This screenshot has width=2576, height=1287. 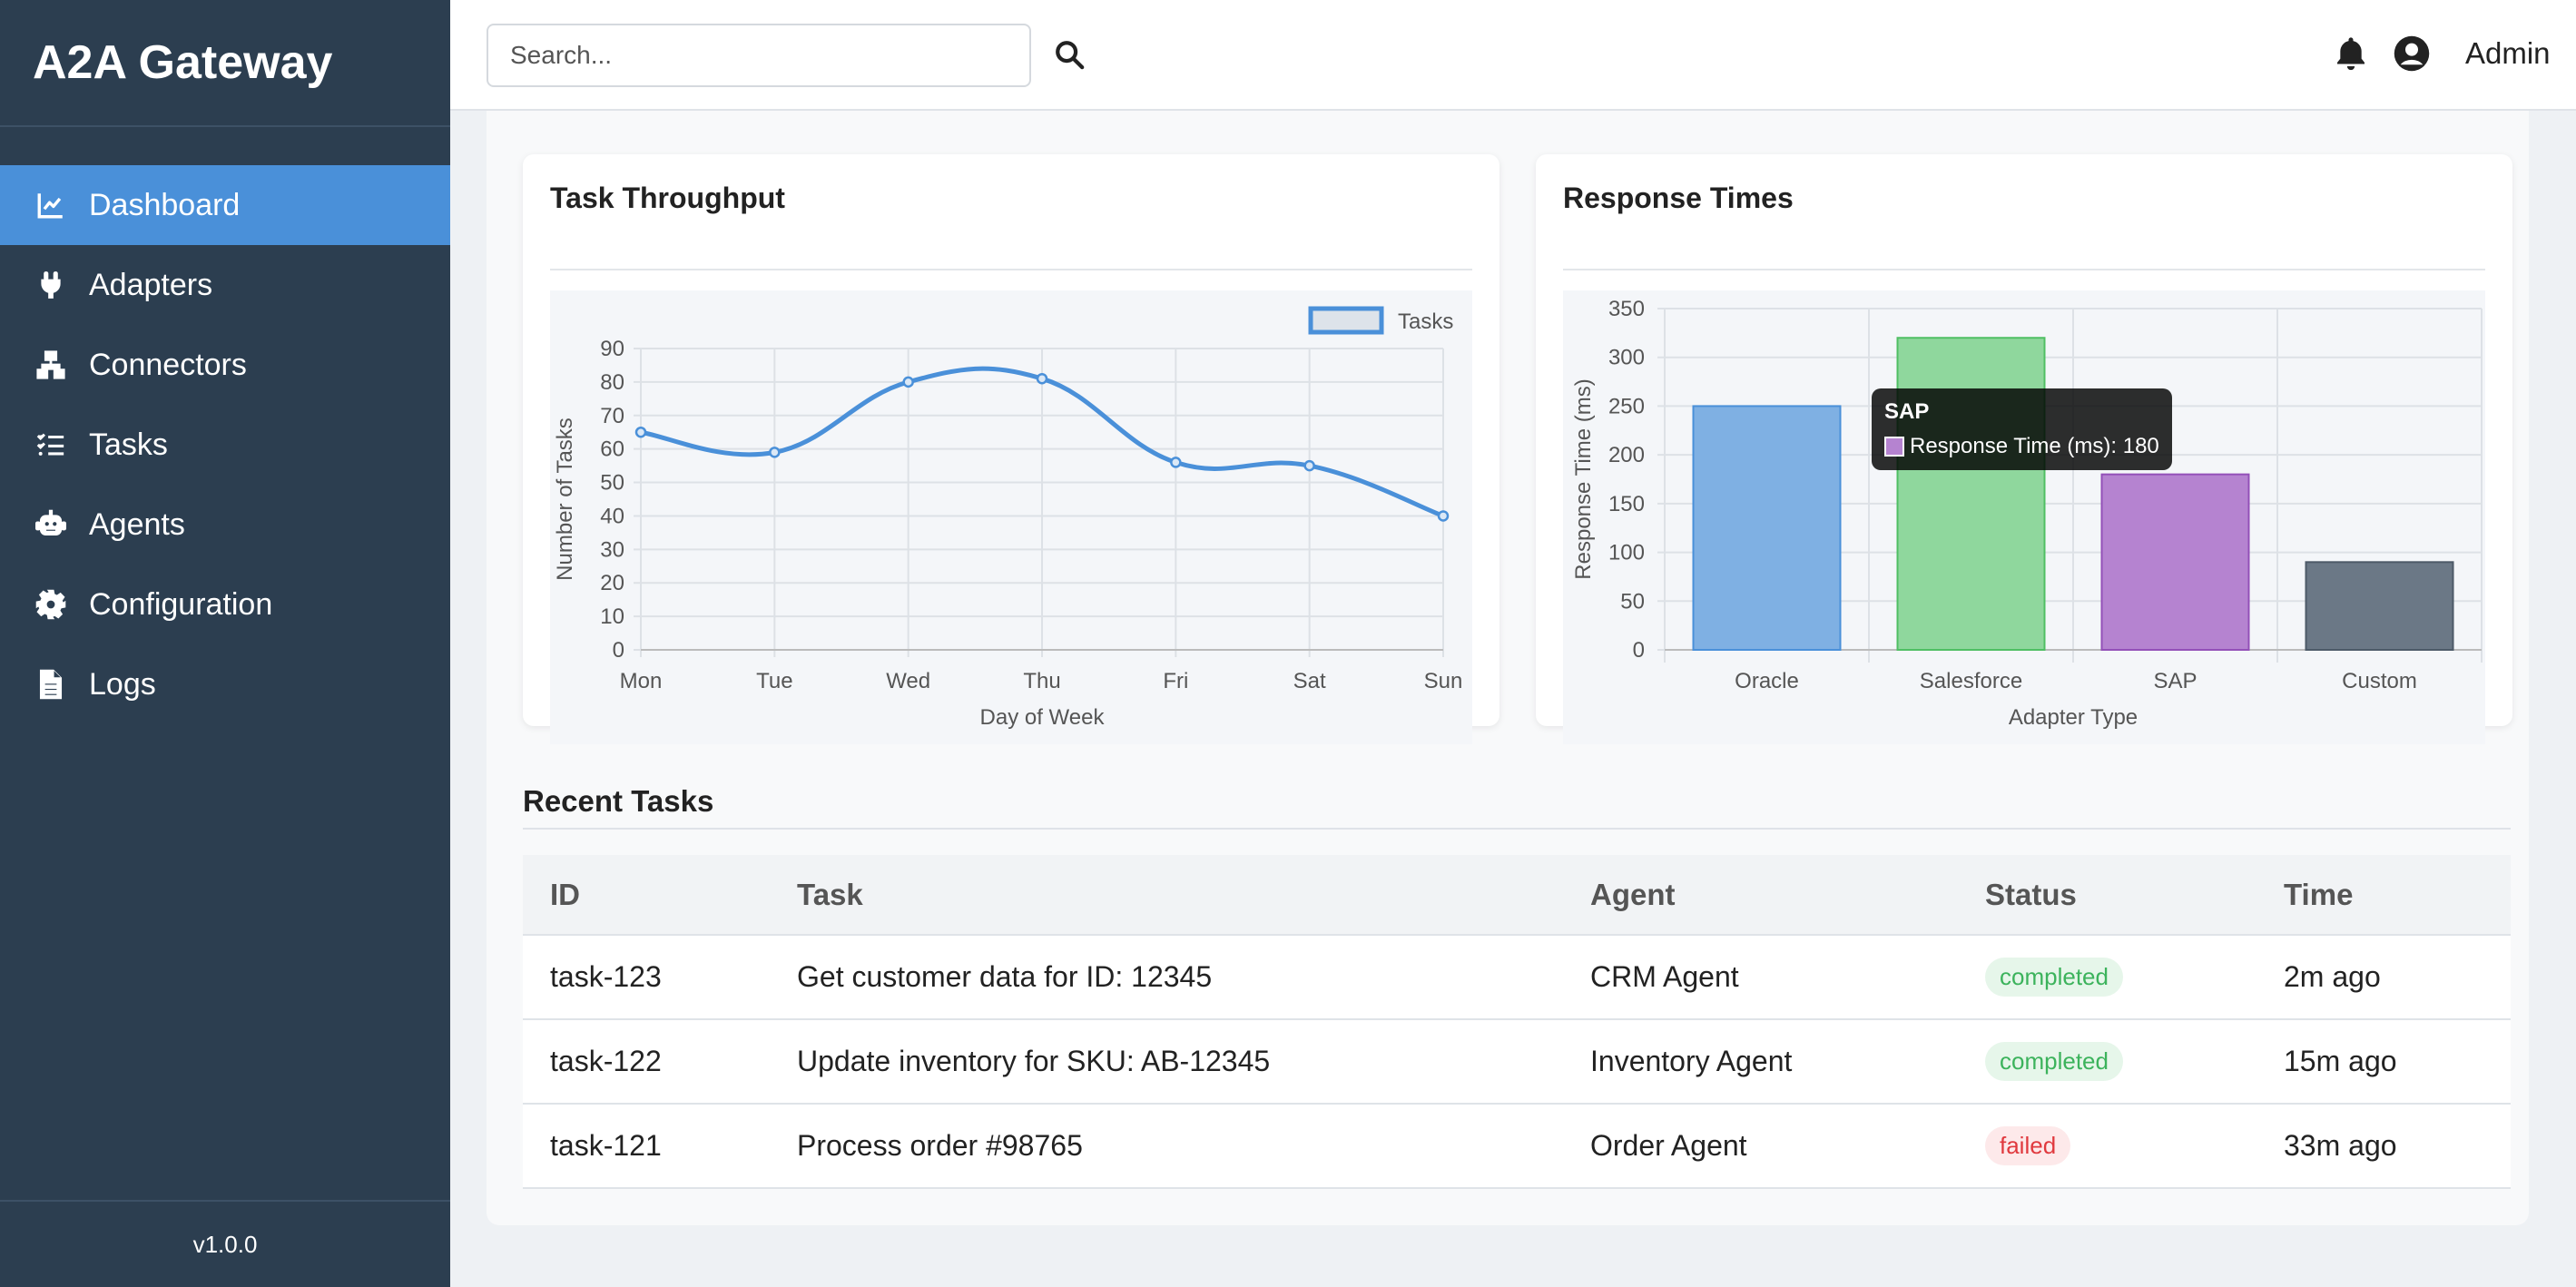 I want to click on line-chart-icon, so click(x=51, y=205).